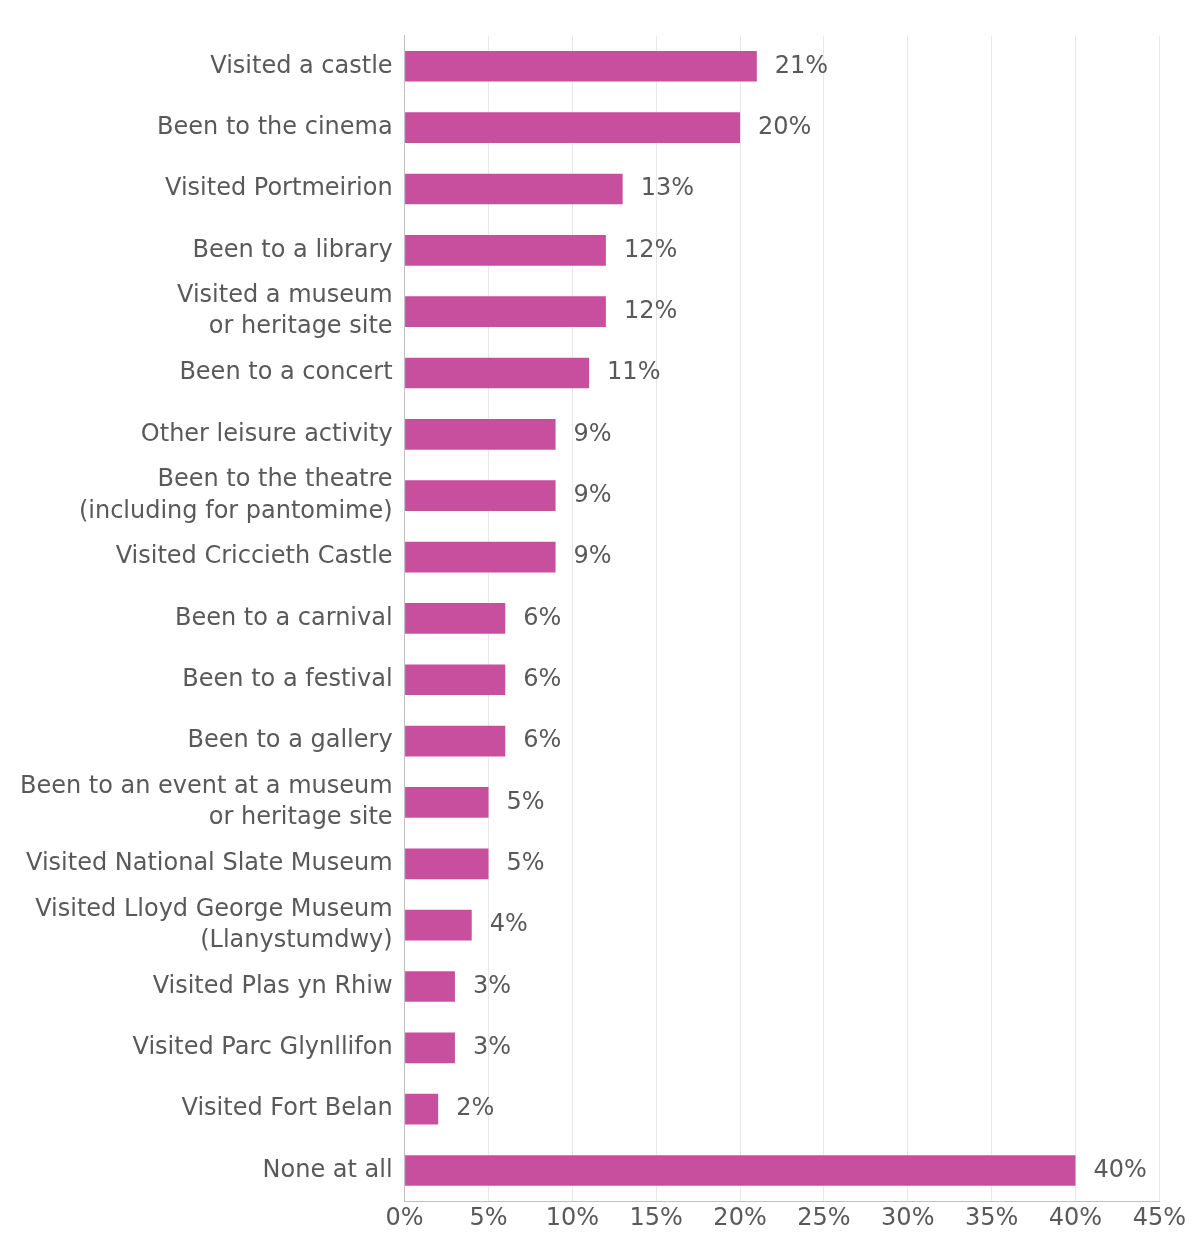  What do you see at coordinates (292, 248) in the screenshot?
I see `y-tick-label: Been to a library` at bounding box center [292, 248].